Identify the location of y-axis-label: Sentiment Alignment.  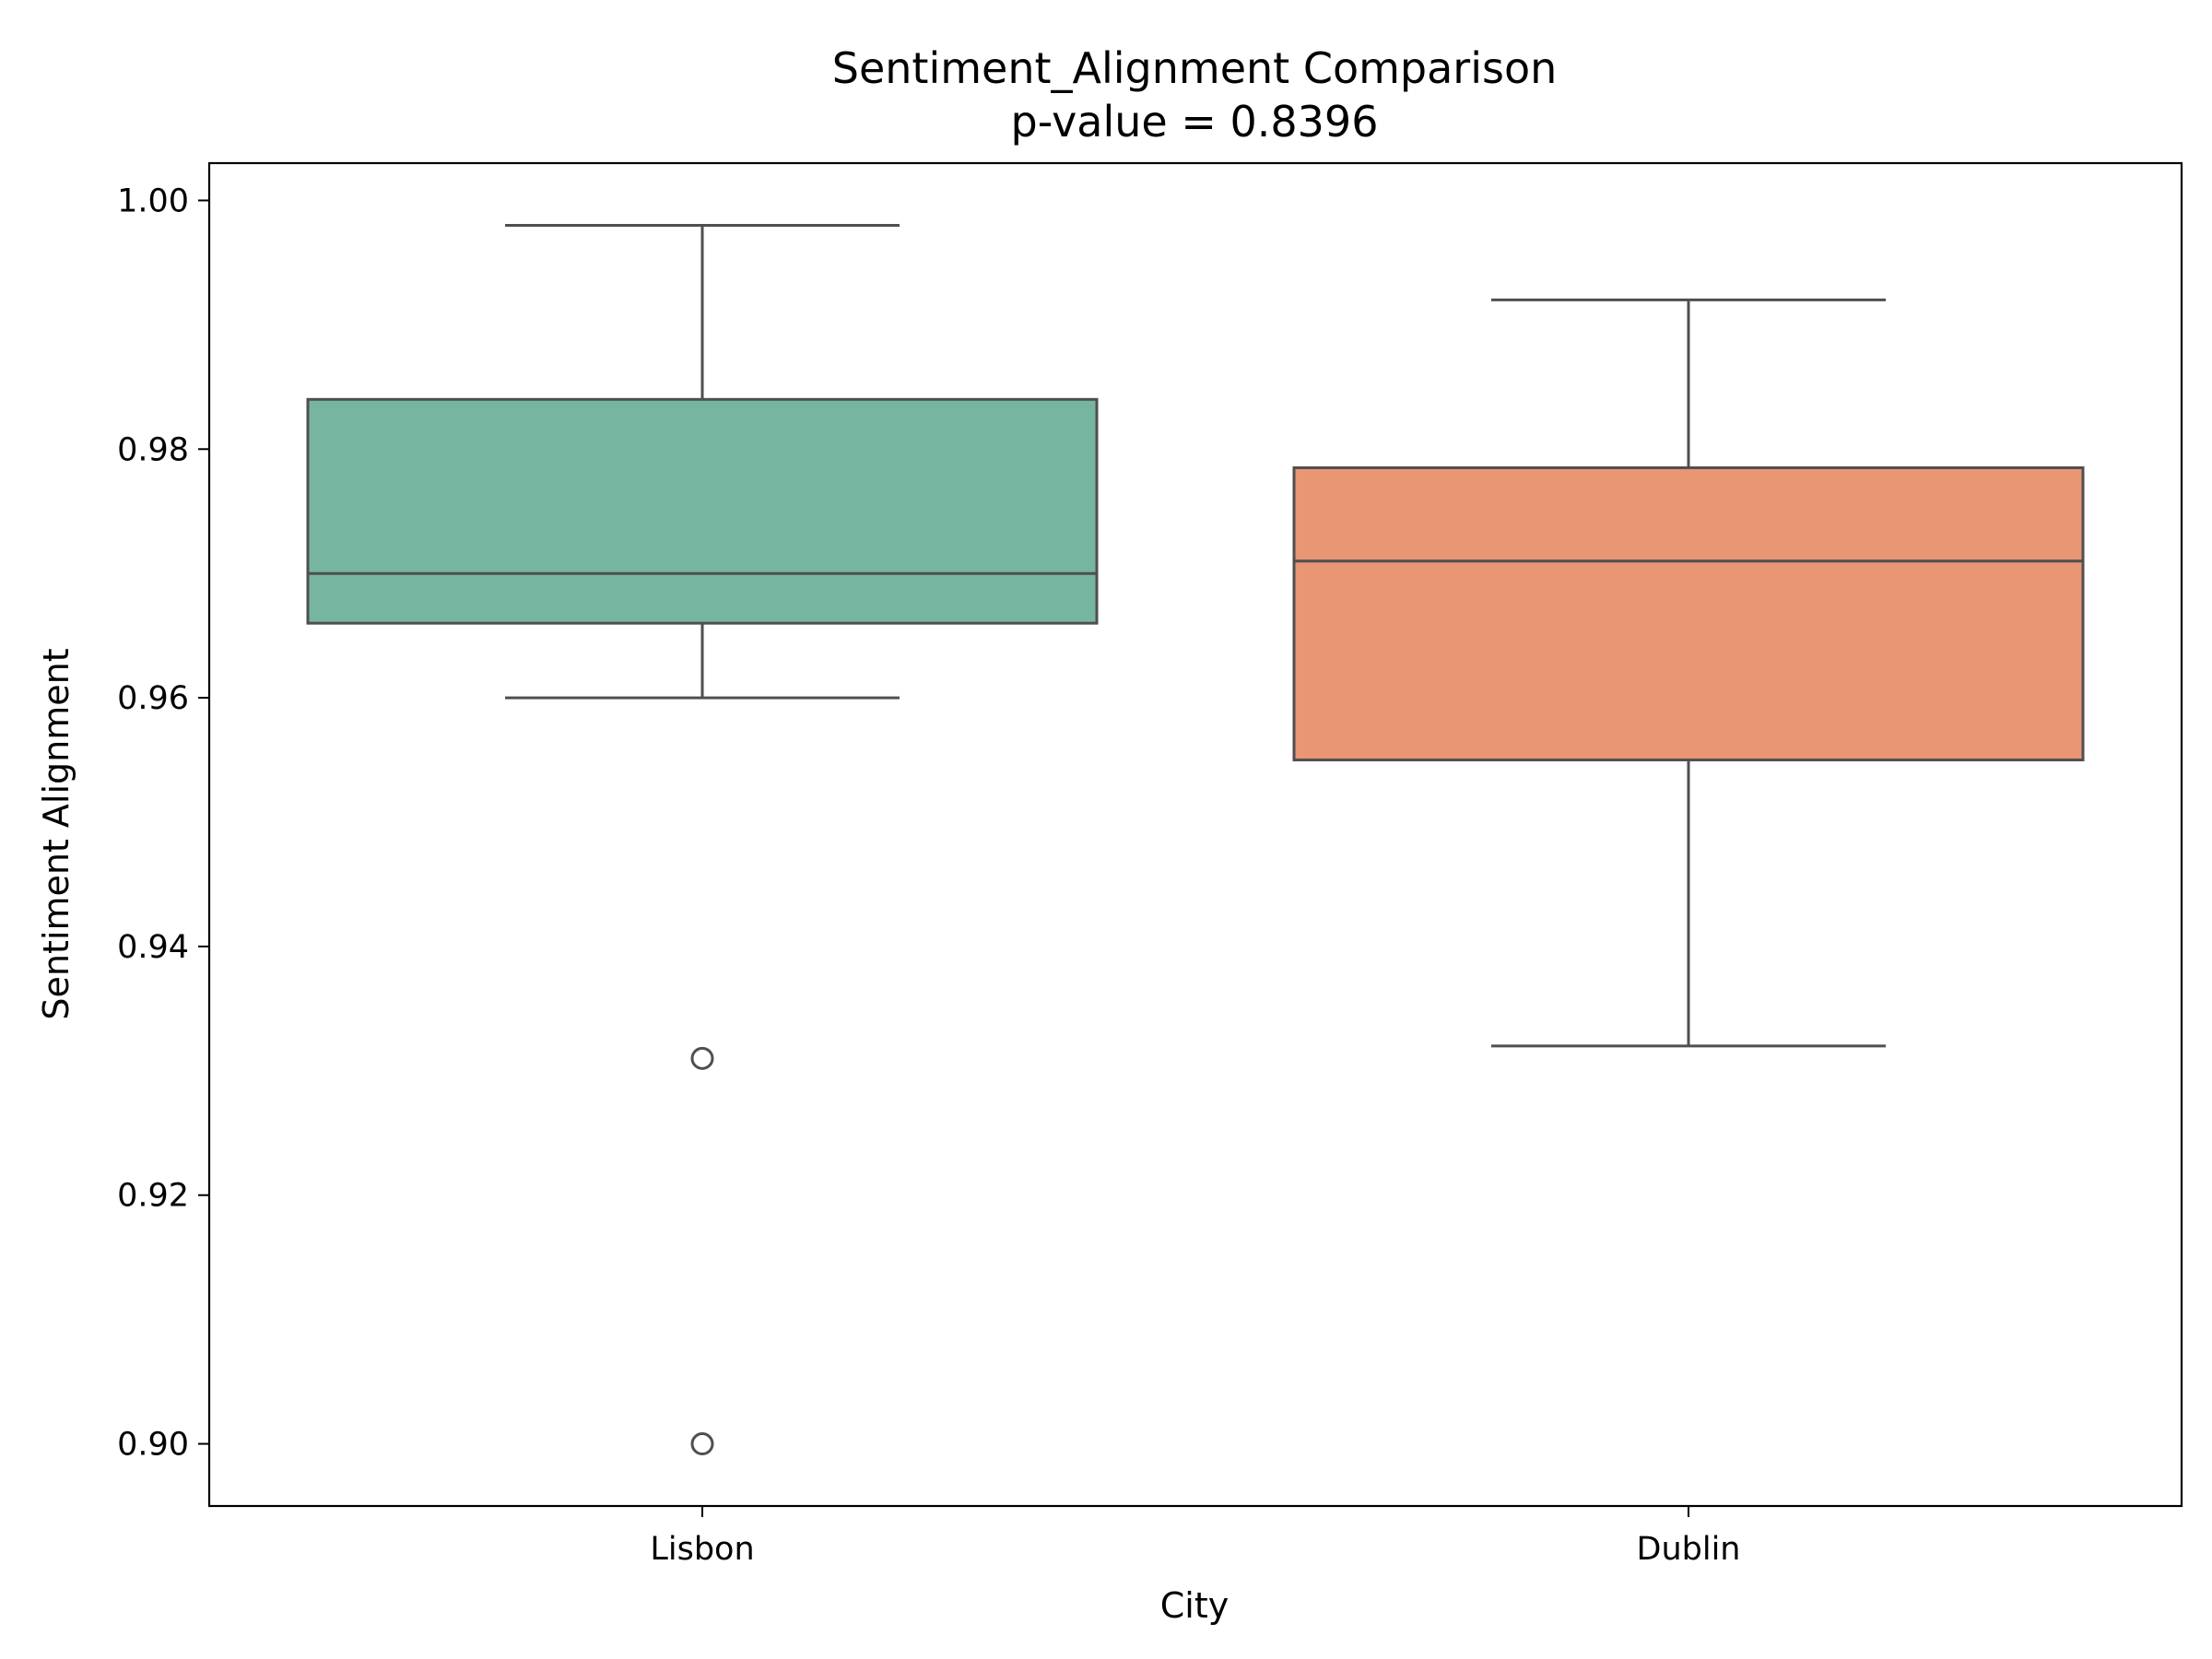
(56, 833).